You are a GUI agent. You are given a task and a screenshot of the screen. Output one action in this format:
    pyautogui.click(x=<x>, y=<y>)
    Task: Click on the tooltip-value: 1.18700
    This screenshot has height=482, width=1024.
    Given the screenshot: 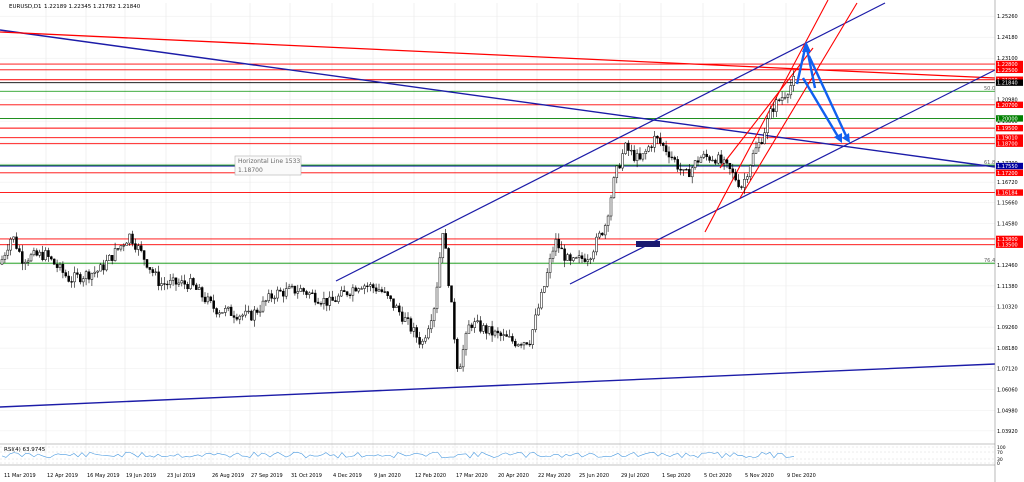 What is the action you would take?
    pyautogui.click(x=250, y=170)
    